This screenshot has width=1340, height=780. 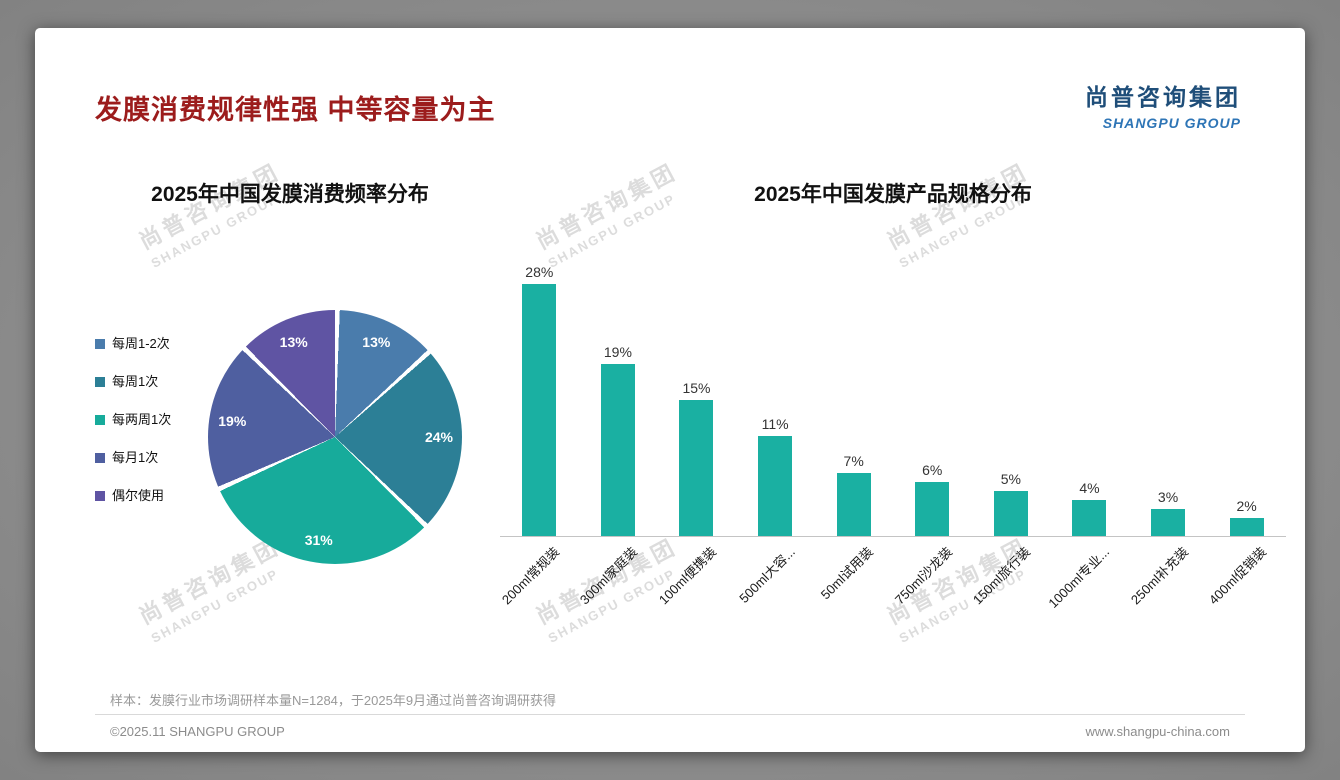 I want to click on bar-category-label: 300ml家庭装, so click(x=609, y=576).